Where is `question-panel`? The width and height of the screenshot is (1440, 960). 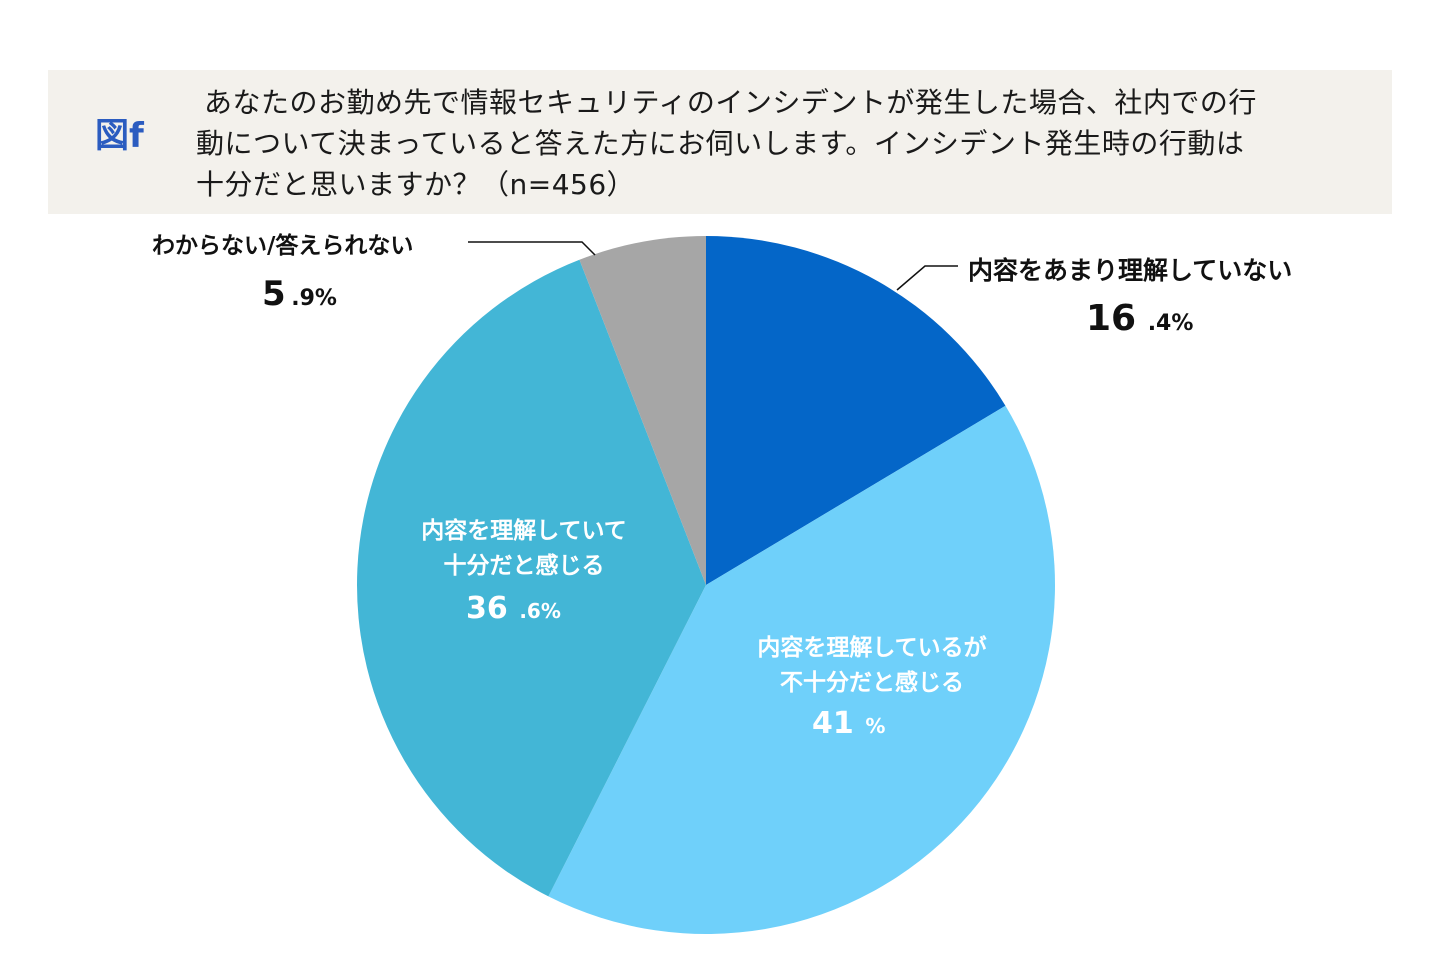 question-panel is located at coordinates (720, 142).